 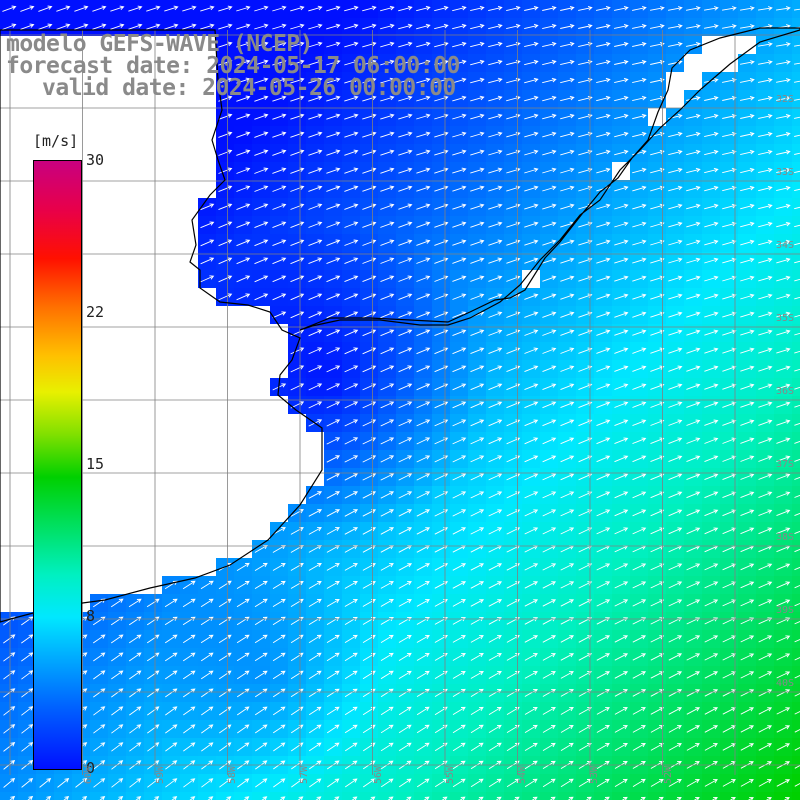 What do you see at coordinates (784, 99) in the screenshot?
I see `lat-label: 32S` at bounding box center [784, 99].